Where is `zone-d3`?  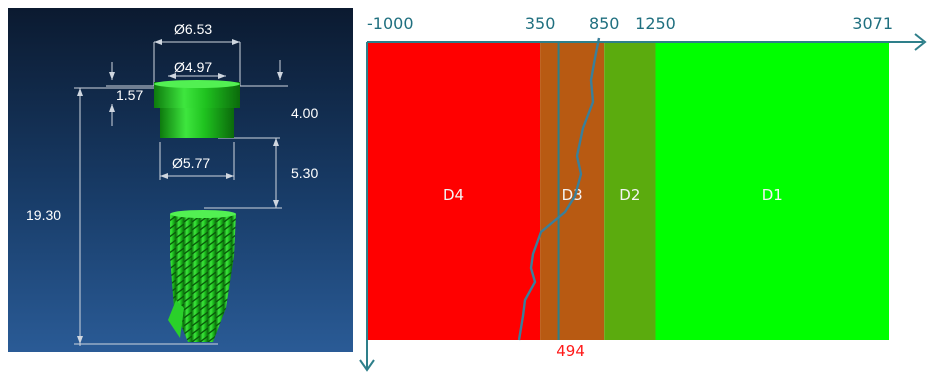 zone-d3 is located at coordinates (572, 191).